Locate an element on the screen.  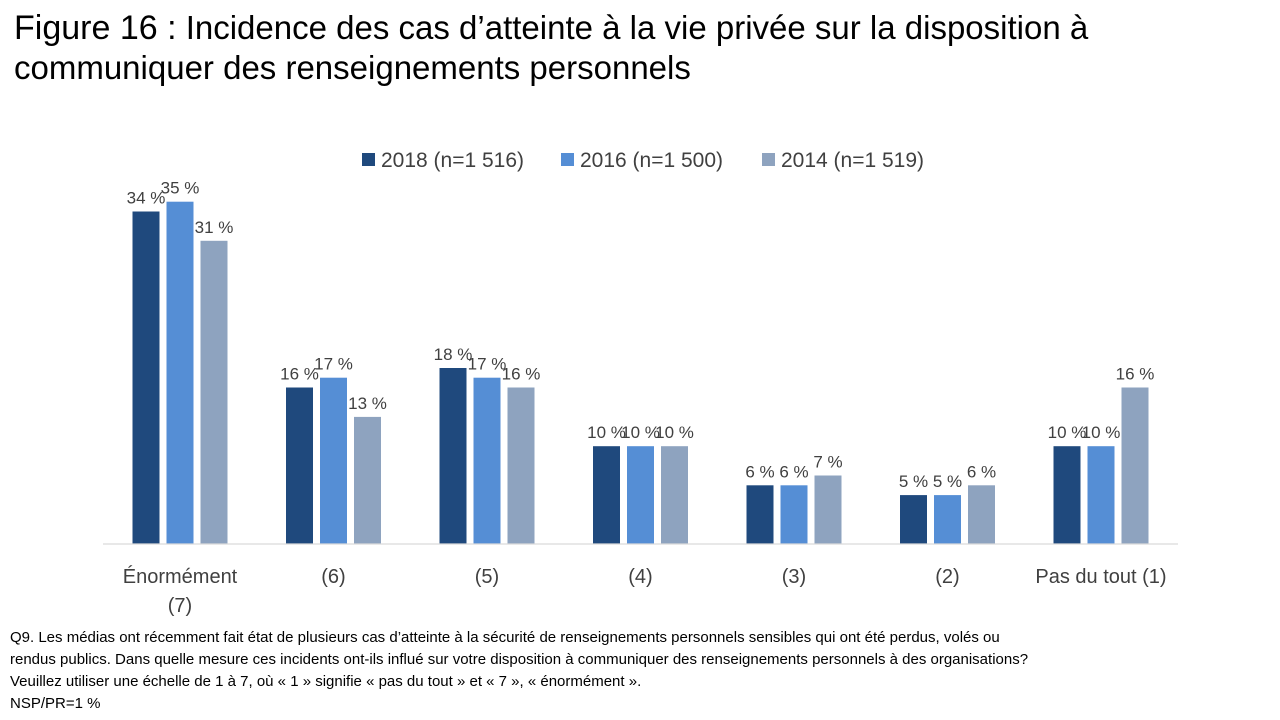
x-tick-label-7: Pas du tout (1) is located at coordinates (1100, 577).